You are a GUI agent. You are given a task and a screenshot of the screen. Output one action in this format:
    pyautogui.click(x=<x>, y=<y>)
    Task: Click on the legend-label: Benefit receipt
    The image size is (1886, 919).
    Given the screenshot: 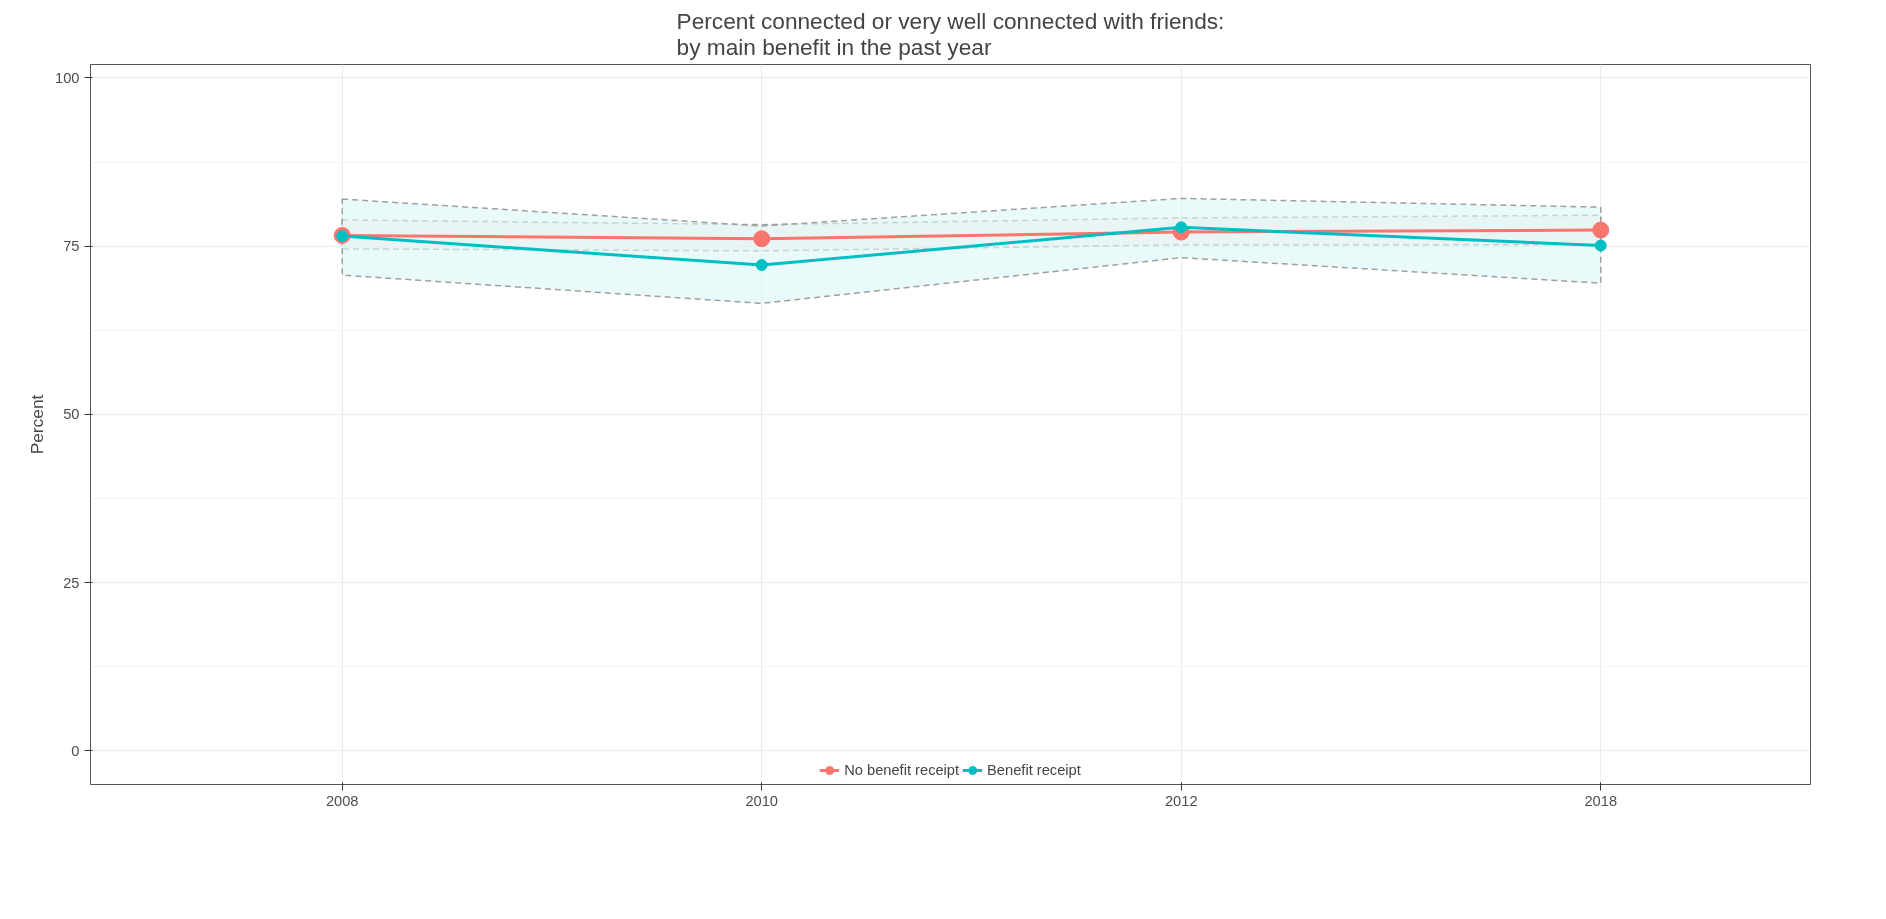 What is the action you would take?
    pyautogui.click(x=1034, y=770)
    